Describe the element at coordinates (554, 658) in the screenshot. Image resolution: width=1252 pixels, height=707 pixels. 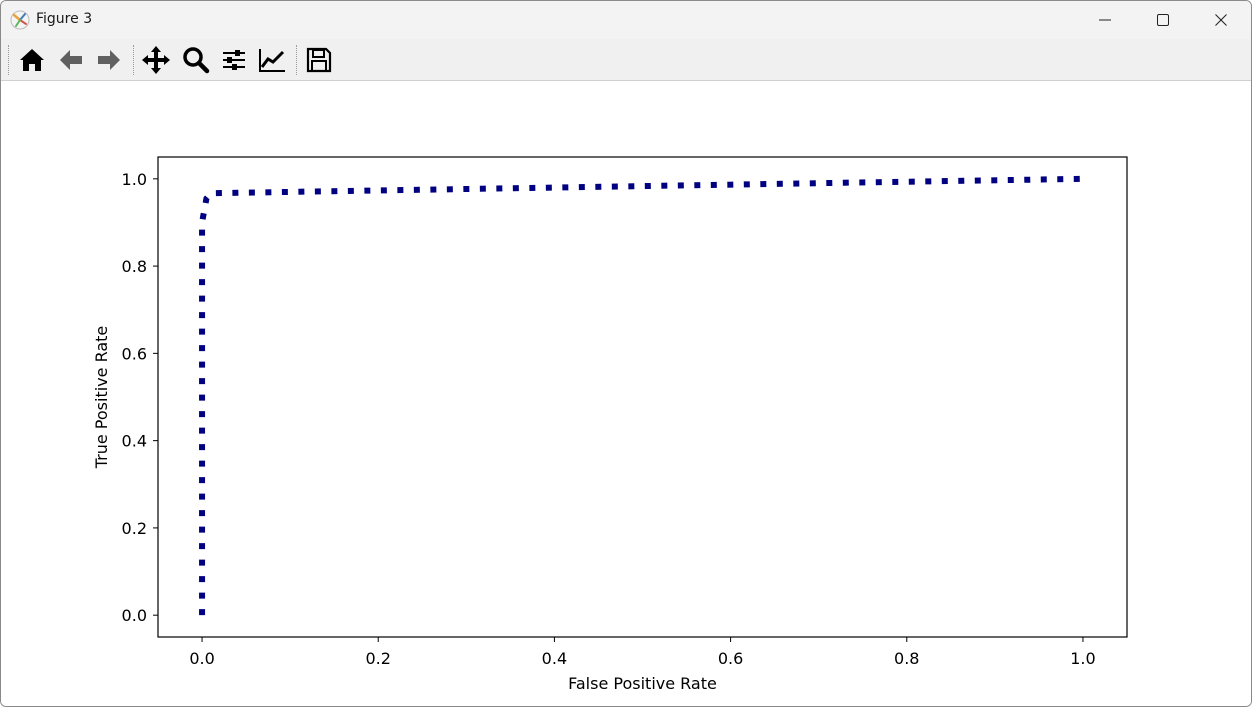
I see `x-tick-label: 0.4` at that location.